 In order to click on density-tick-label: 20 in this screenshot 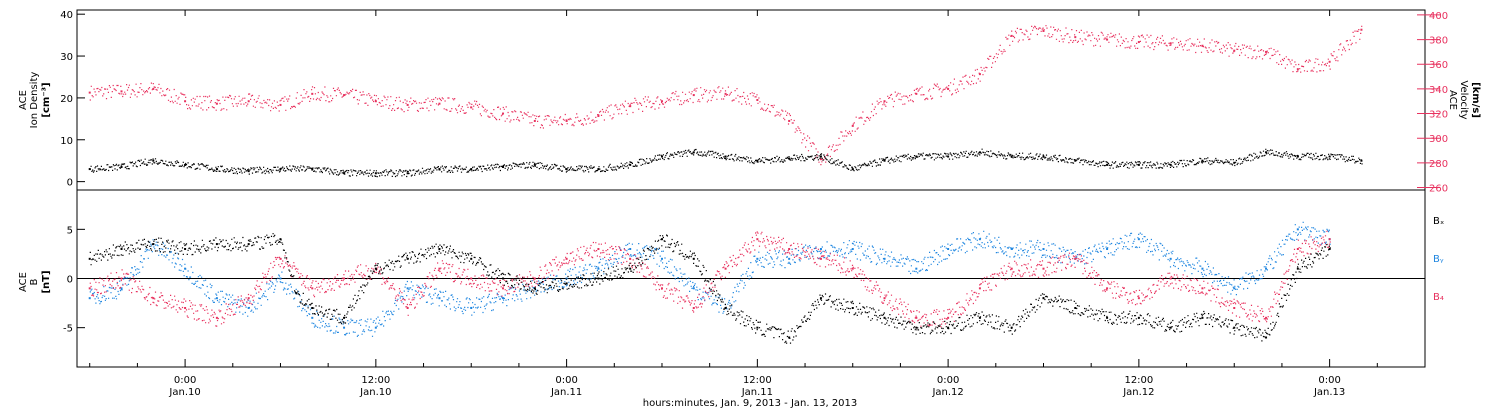, I will do `click(66, 99)`.